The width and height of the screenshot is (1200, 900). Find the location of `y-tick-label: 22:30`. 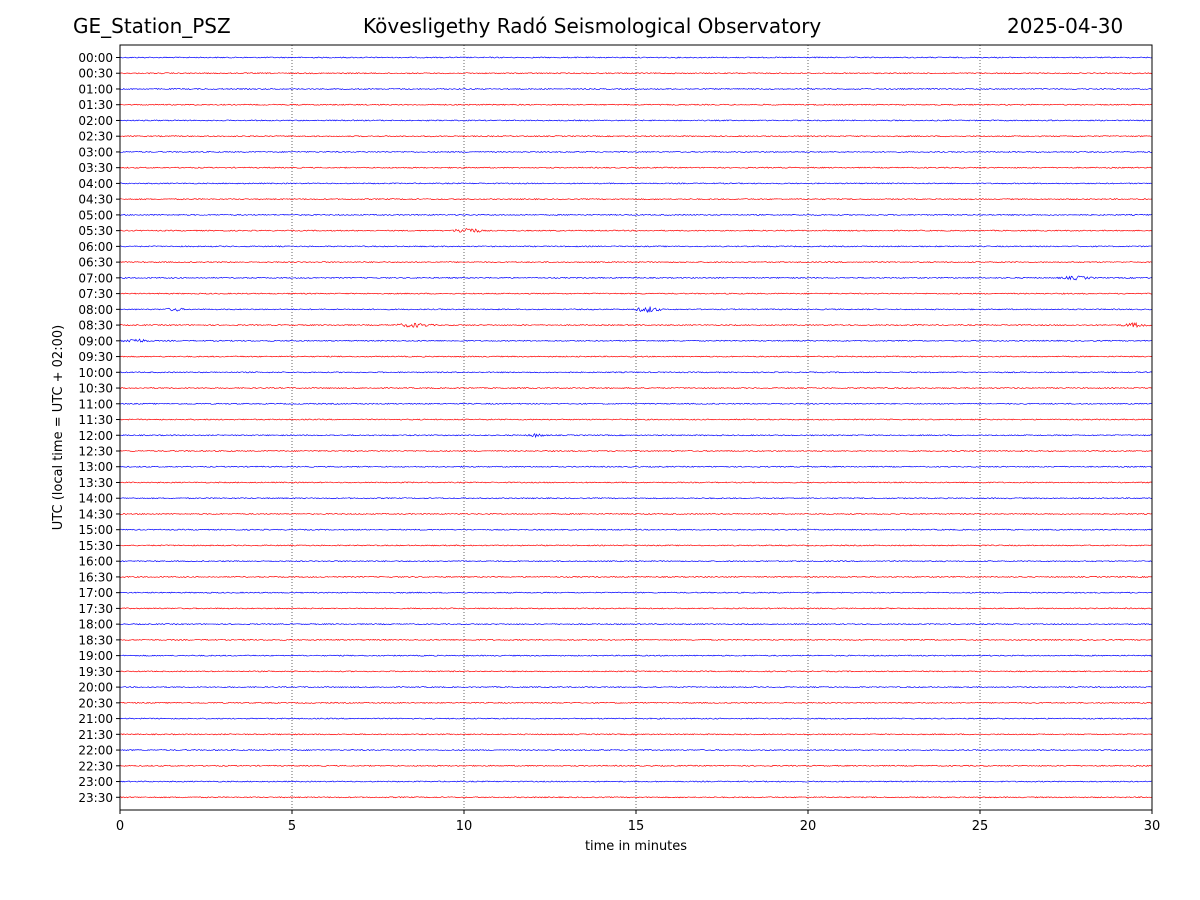

y-tick-label: 22:30 is located at coordinates (95, 766).